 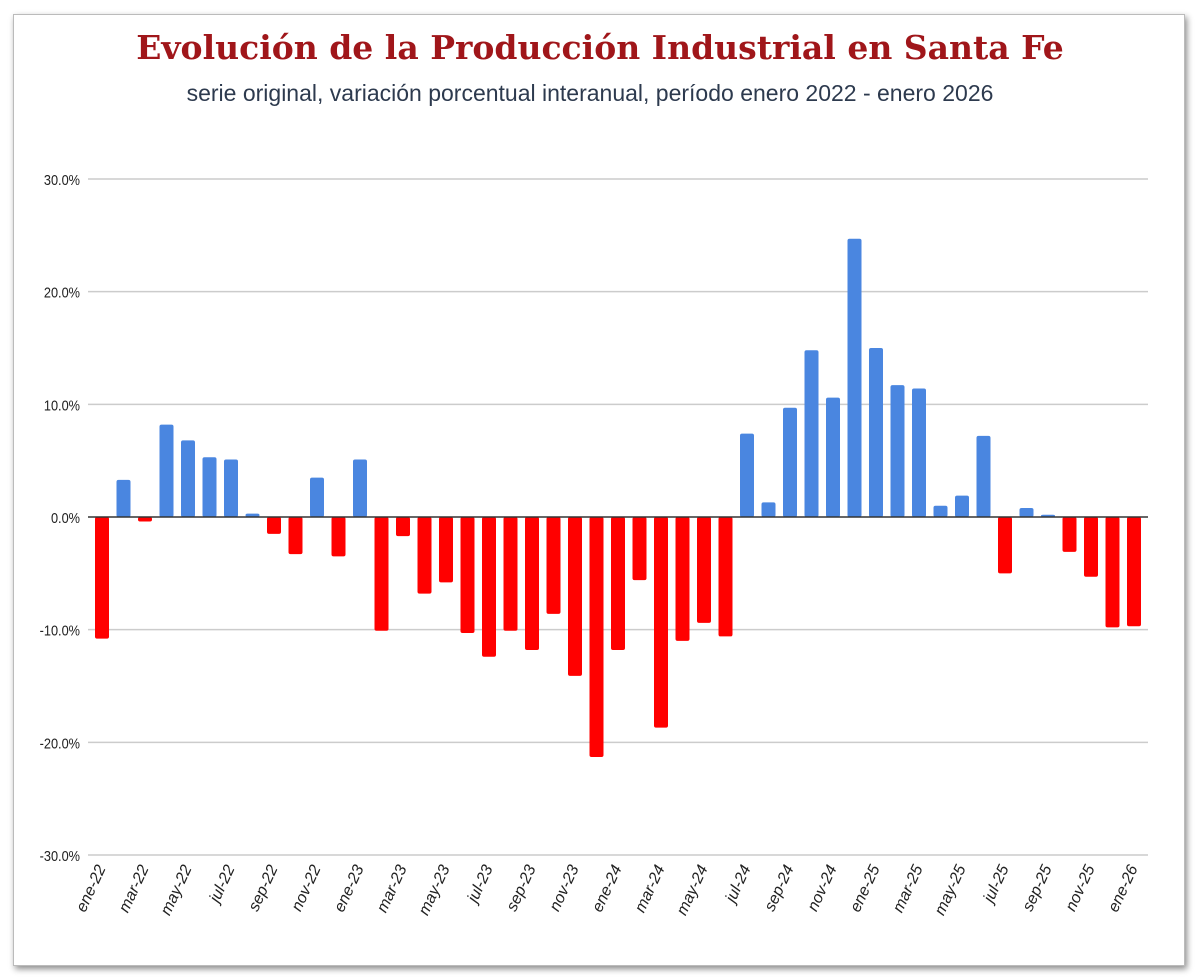 I want to click on x-tick-label: may-23, so click(x=435, y=890).